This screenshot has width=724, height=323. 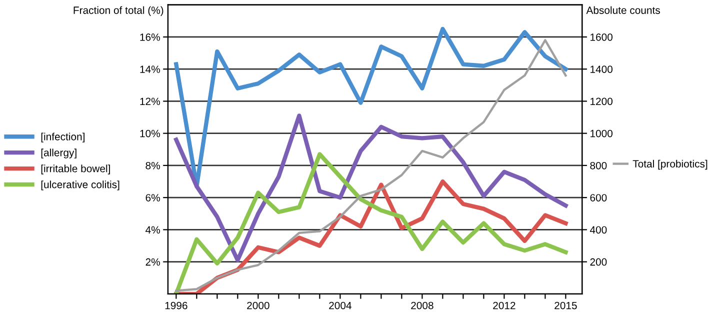 What do you see at coordinates (623, 10) in the screenshot?
I see `y2-axis-title: Absolute counts` at bounding box center [623, 10].